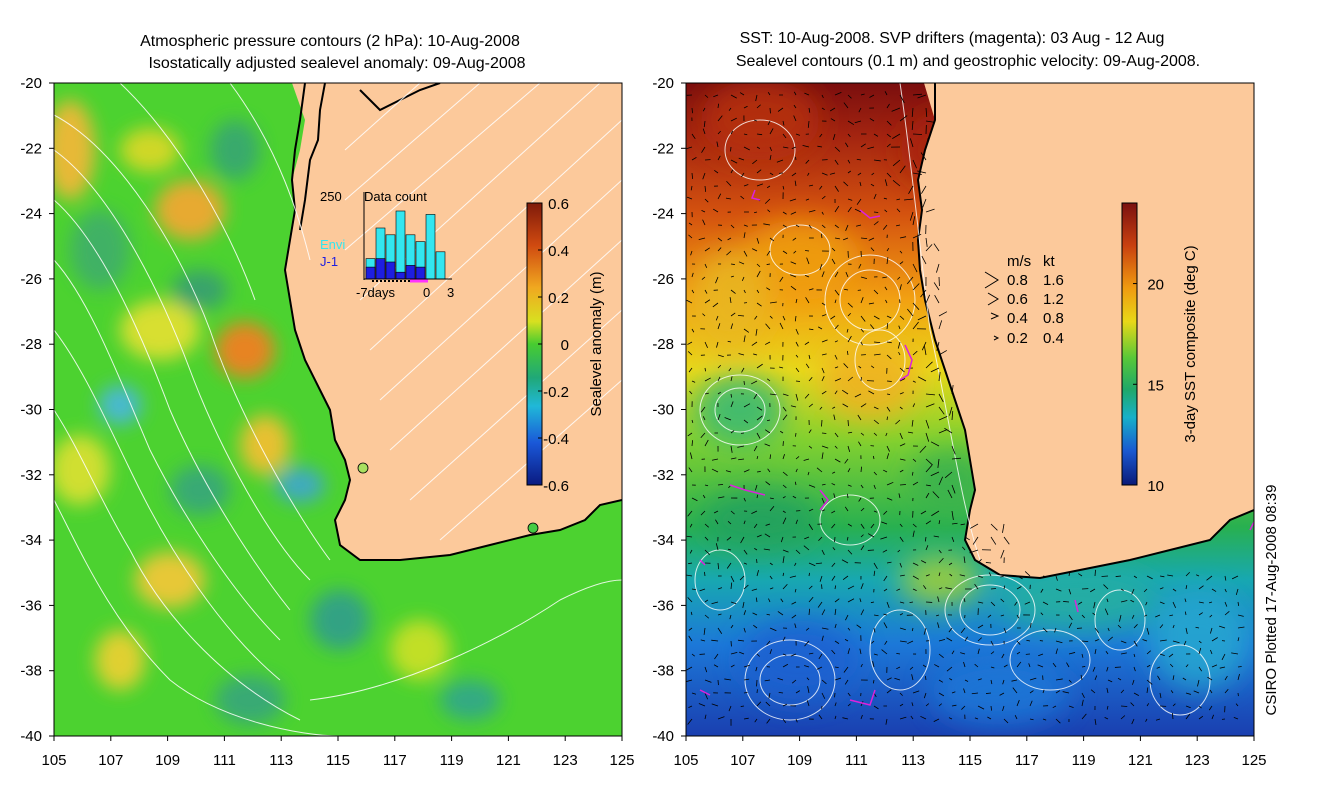 The image size is (1320, 810). What do you see at coordinates (663, 475) in the screenshot?
I see `right-lat-tick-label: -32` at bounding box center [663, 475].